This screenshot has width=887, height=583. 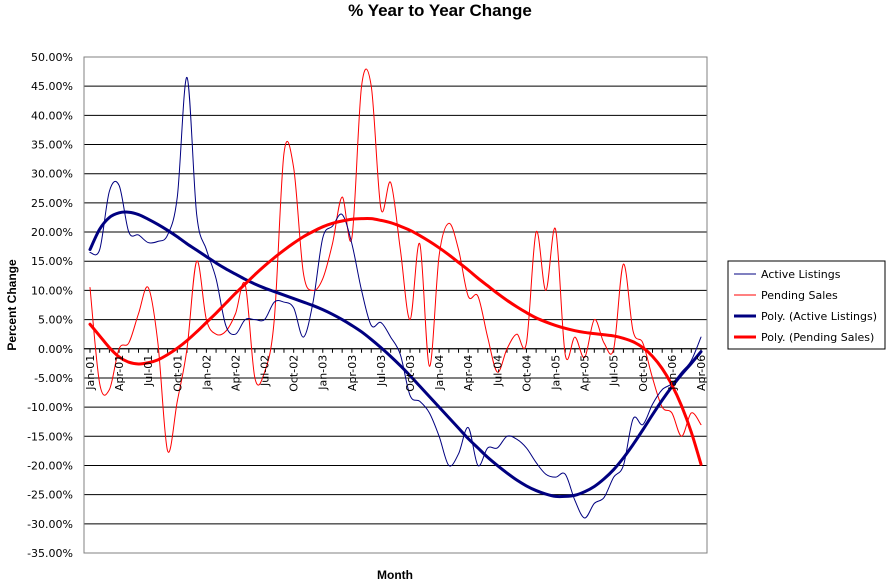 I want to click on legend-entry: Pending Sales, so click(x=799, y=295).